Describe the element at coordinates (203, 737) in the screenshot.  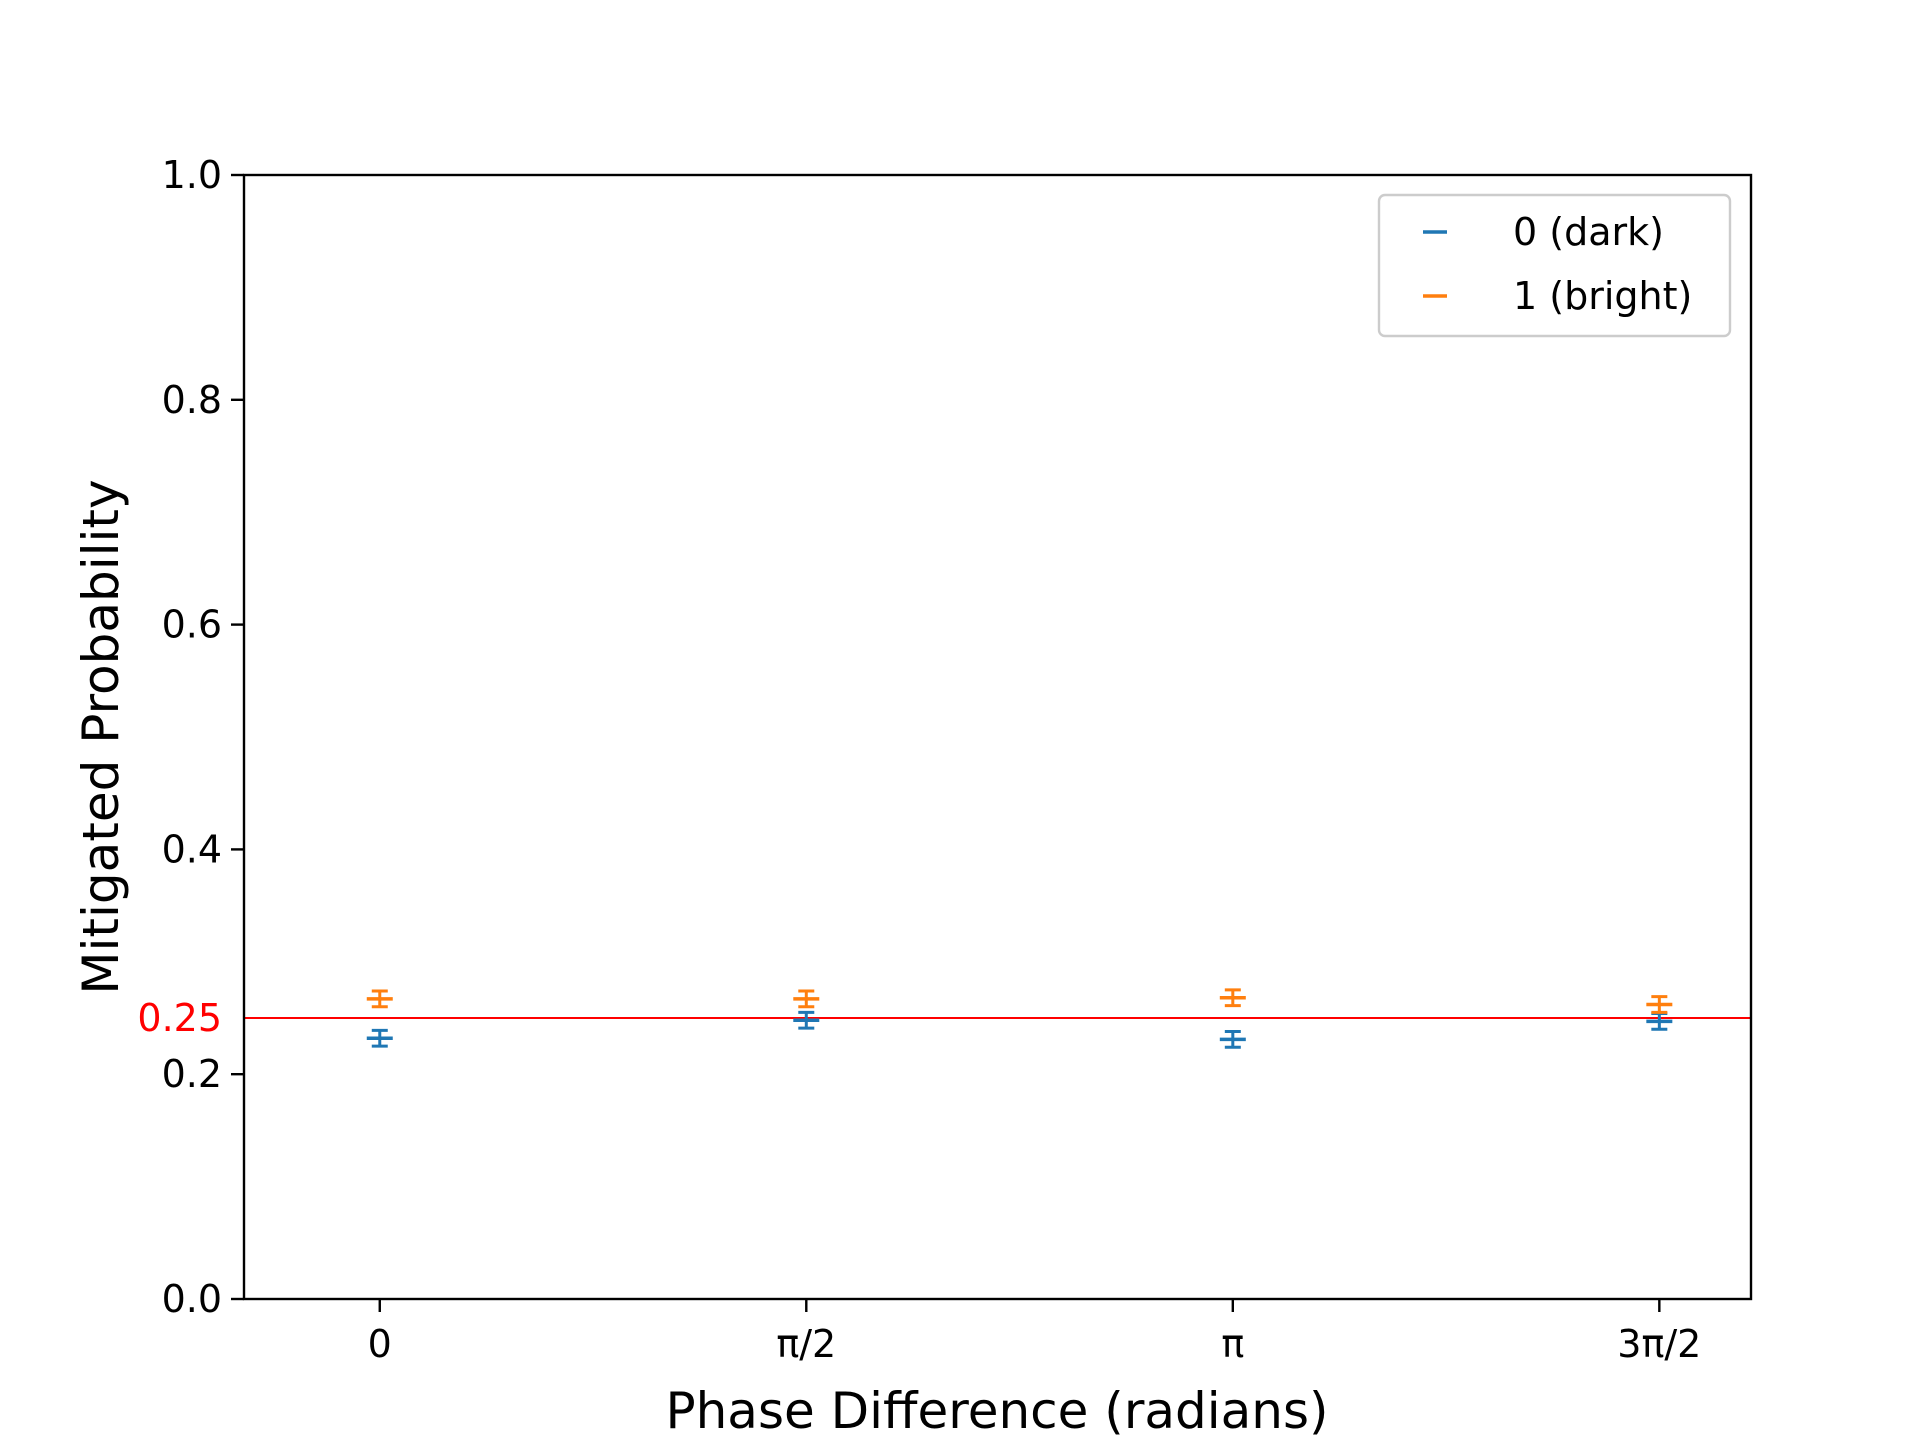
I see `y-axis-ticks: 0.0 0.2 0.4 0.6 0.8 1.0` at that location.